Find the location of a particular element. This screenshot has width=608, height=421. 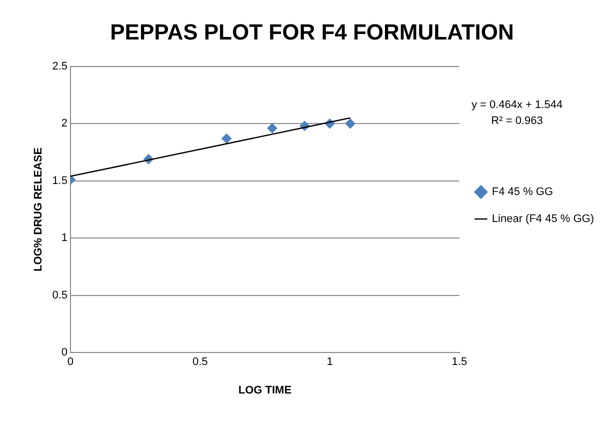

text: y = 0.464x + 1.544 is located at coordinates (517, 105).